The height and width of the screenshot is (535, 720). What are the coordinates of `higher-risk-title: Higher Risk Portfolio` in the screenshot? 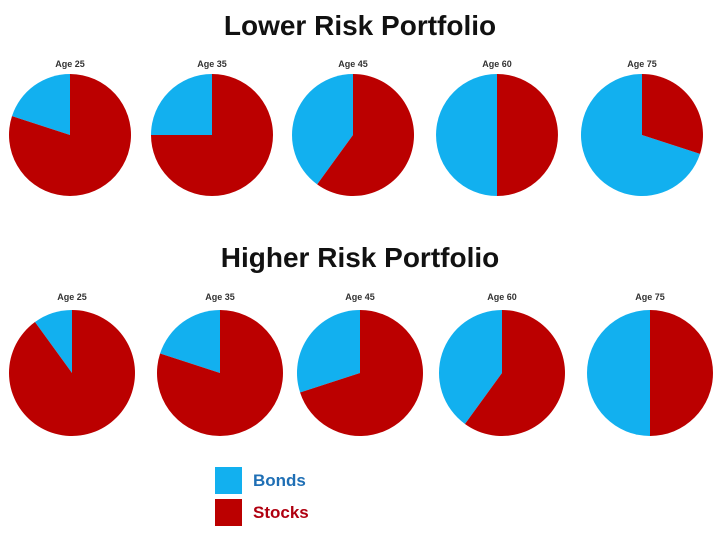 It's located at (360, 257).